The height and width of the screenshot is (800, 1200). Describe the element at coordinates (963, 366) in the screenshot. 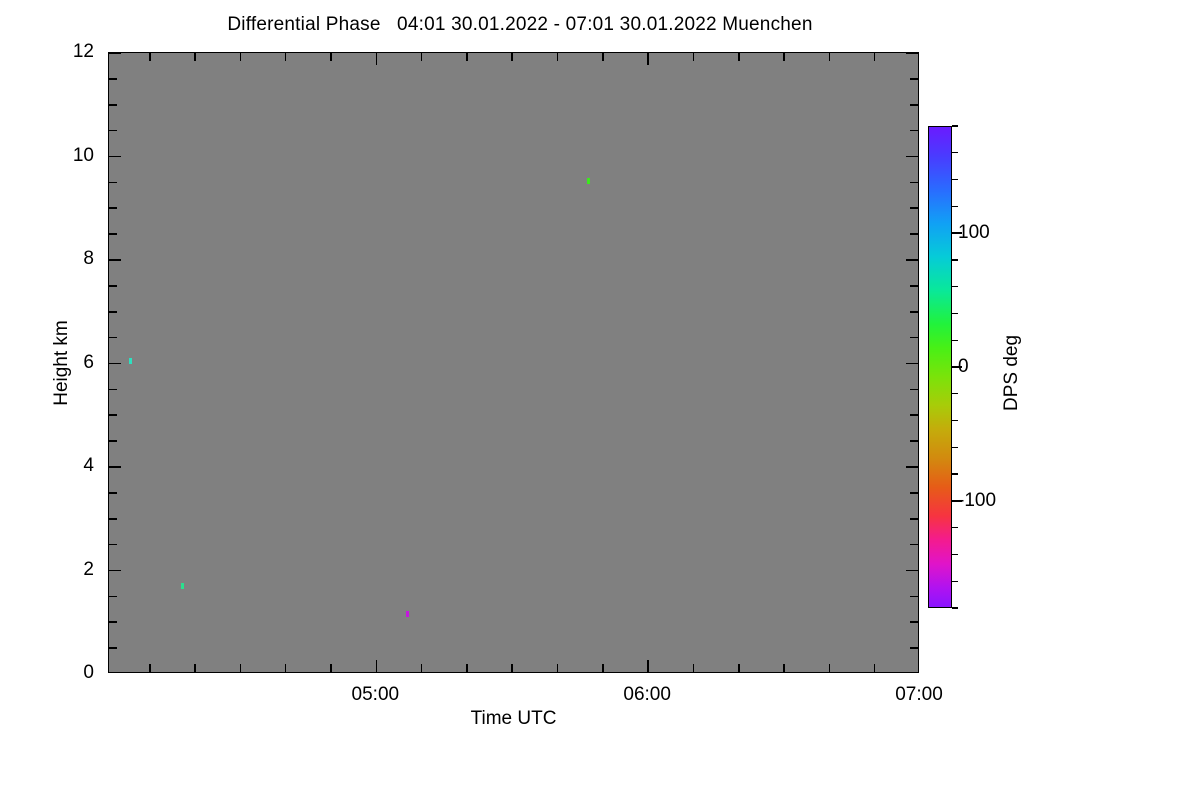

I see `colorbar-tick-label: 0` at that location.